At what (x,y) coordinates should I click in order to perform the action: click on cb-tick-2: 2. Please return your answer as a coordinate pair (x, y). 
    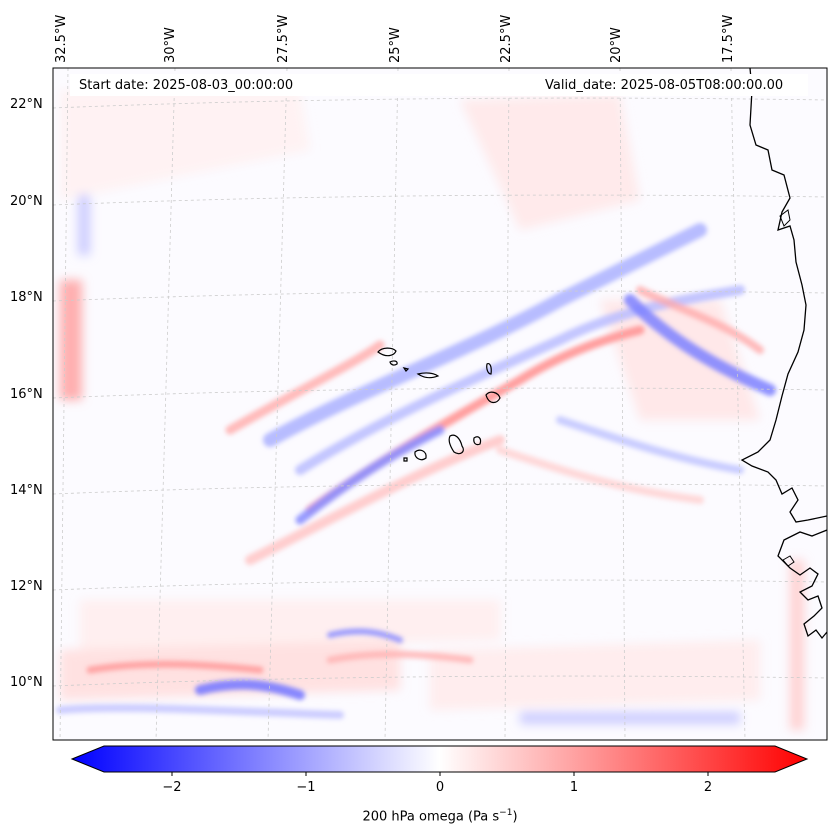
    Looking at the image, I should click on (708, 787).